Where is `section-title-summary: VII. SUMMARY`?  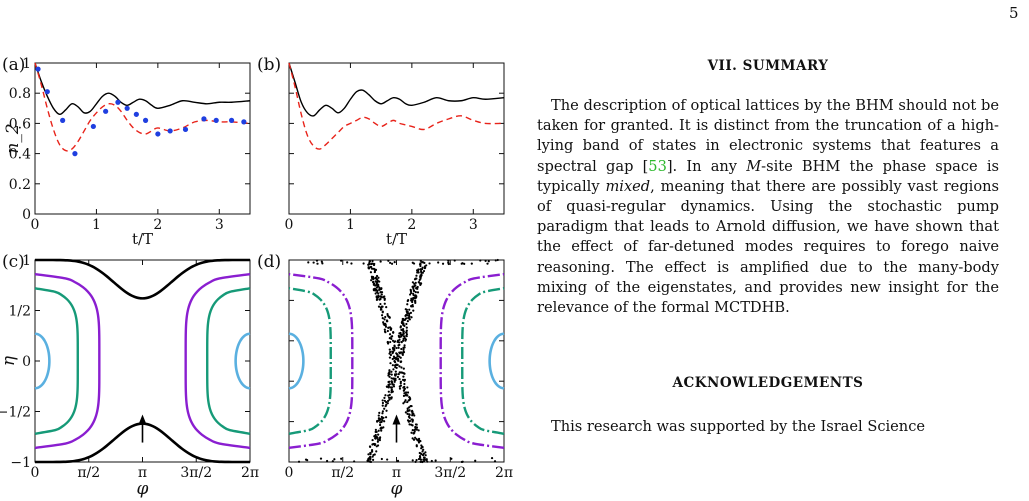 section-title-summary: VII. SUMMARY is located at coordinates (768, 66).